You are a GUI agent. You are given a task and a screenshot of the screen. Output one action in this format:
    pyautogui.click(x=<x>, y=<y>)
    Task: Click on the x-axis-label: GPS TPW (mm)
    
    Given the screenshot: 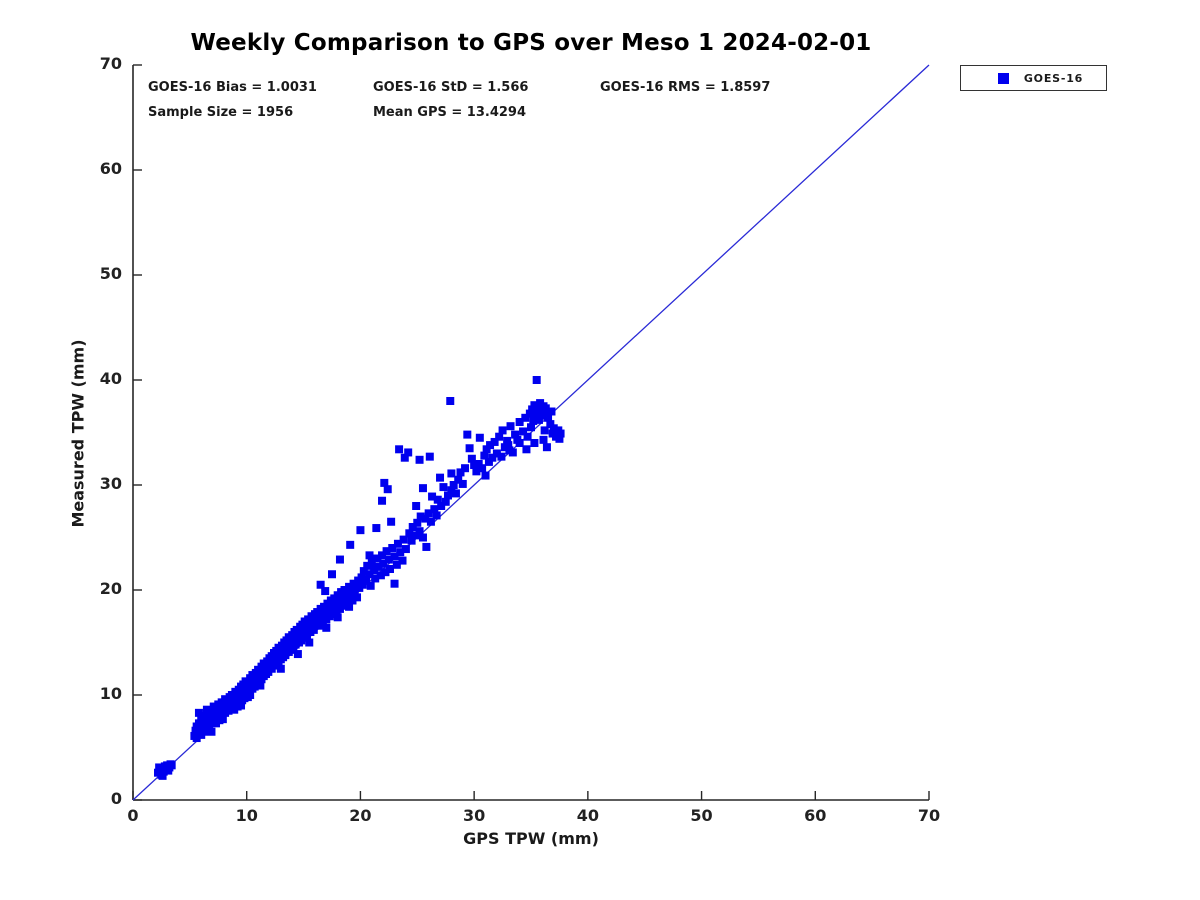 What is the action you would take?
    pyautogui.click(x=531, y=838)
    